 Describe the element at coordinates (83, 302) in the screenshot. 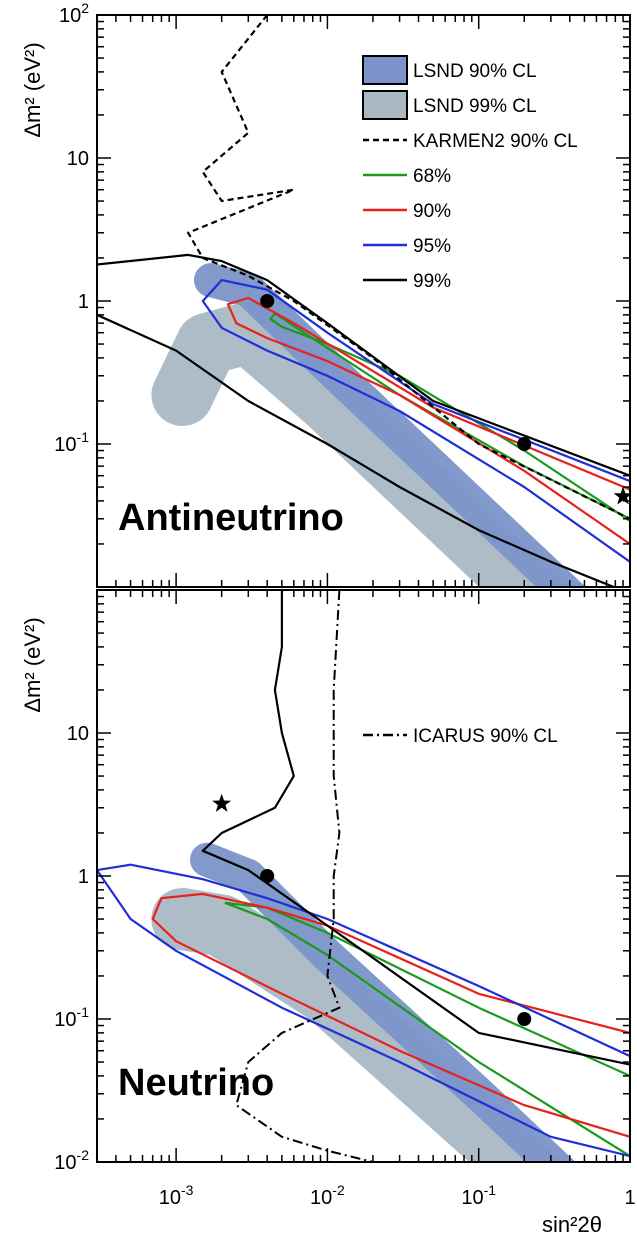

I see `antineutrino-ytick-label: 1` at that location.